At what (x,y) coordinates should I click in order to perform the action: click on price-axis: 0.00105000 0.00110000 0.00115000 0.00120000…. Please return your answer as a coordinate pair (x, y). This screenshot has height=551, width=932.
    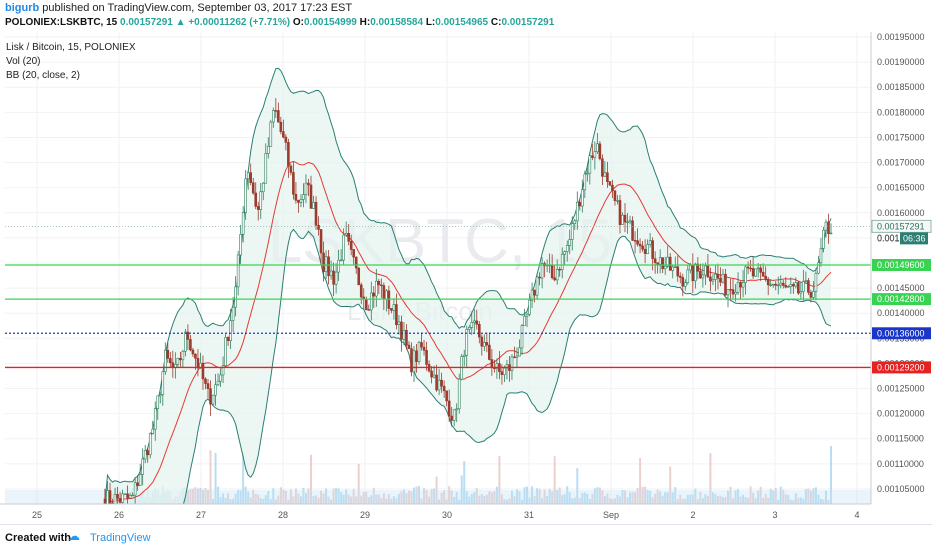
    Looking at the image, I should click on (901, 268).